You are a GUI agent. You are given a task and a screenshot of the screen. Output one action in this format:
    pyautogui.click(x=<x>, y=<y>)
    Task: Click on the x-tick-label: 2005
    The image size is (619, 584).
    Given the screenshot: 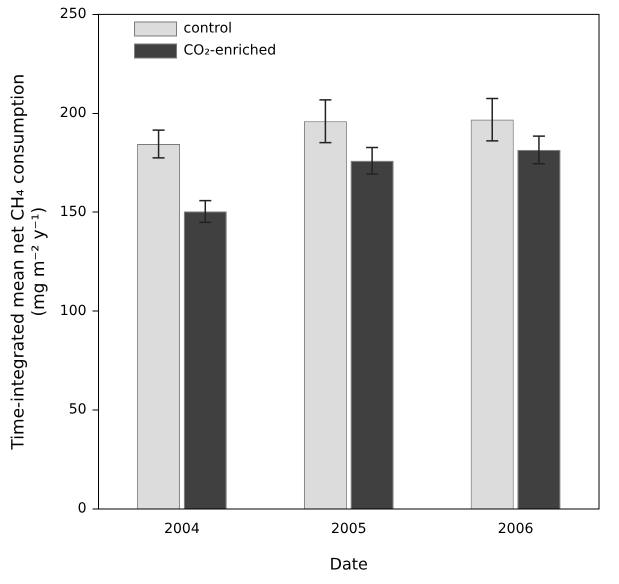 What is the action you would take?
    pyautogui.click(x=348, y=529)
    